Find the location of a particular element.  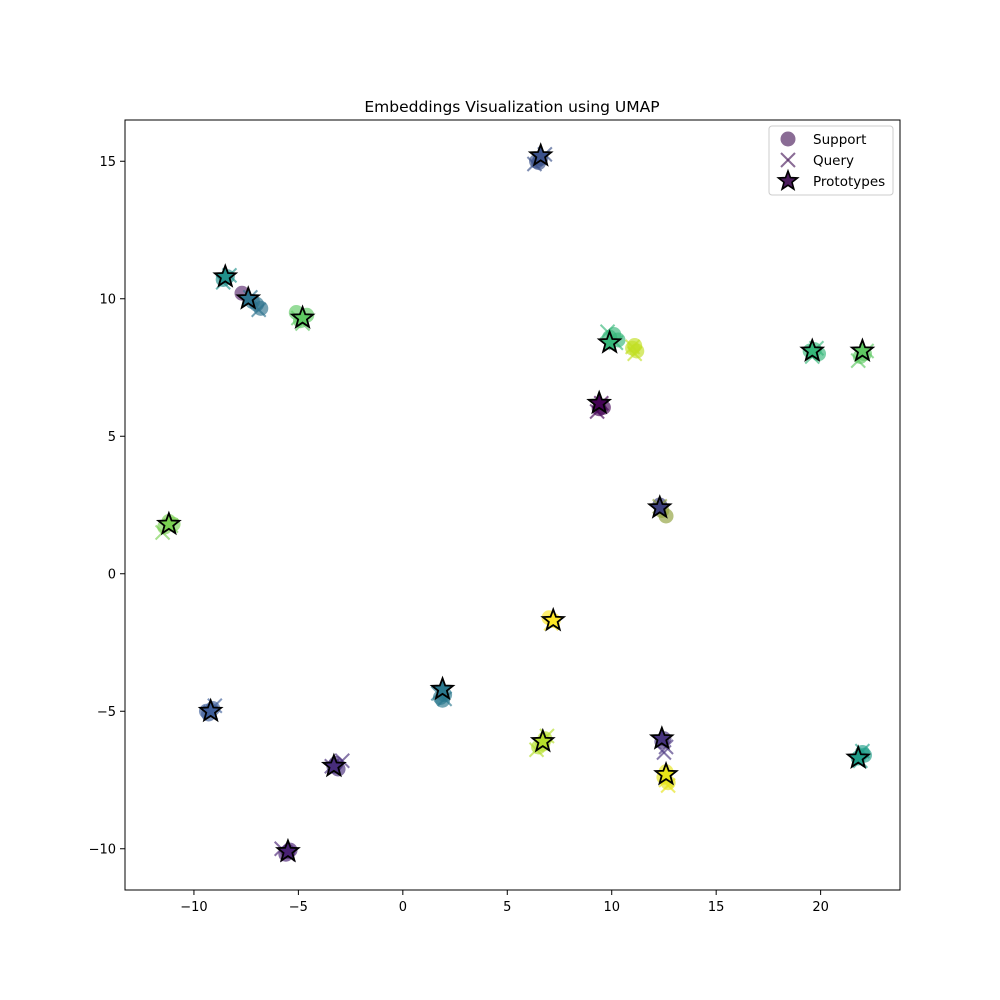

y-tick-label: −10 is located at coordinates (102, 849).